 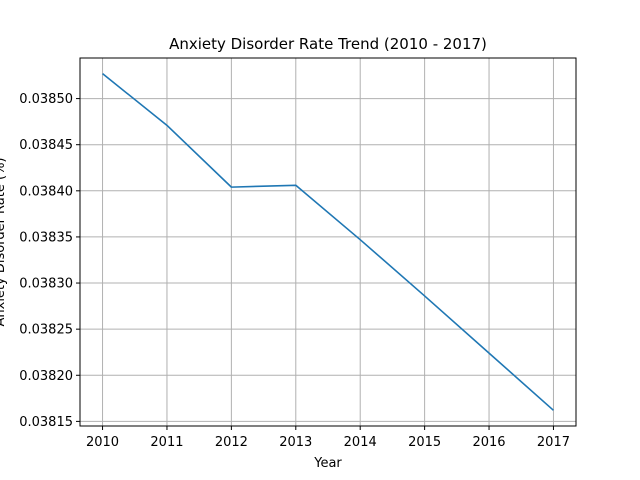 What do you see at coordinates (231, 442) in the screenshot?
I see `x-tick-label: 2012` at bounding box center [231, 442].